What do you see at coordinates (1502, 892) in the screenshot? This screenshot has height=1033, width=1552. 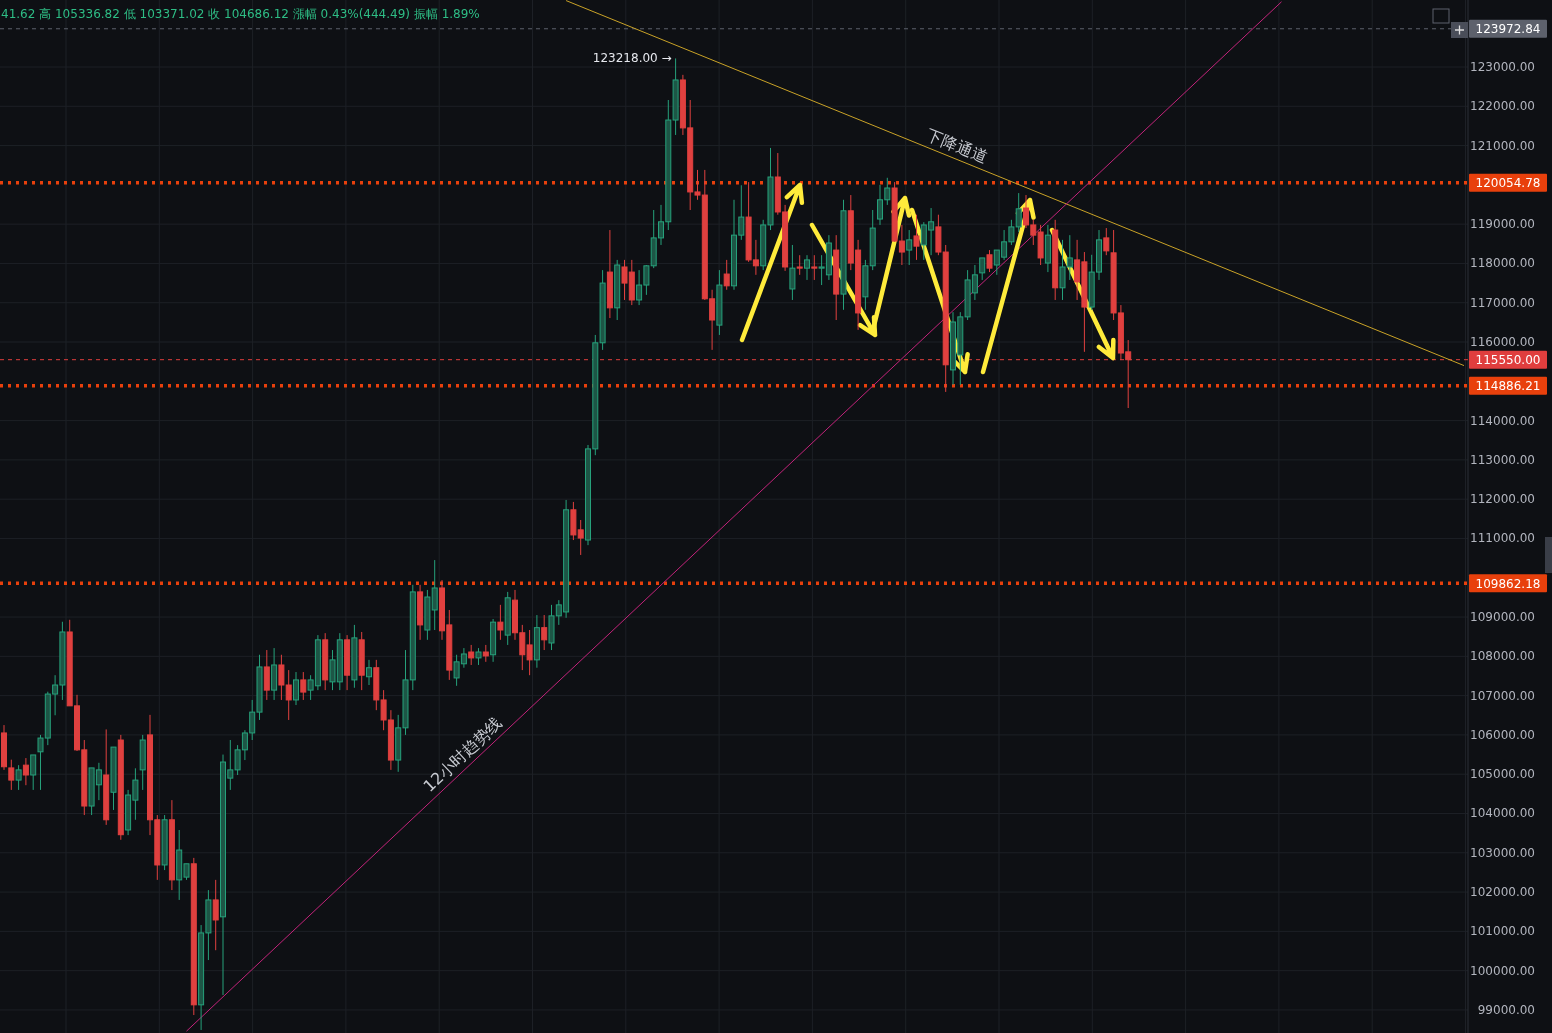 I see `y-tick-label: 102000.00` at bounding box center [1502, 892].